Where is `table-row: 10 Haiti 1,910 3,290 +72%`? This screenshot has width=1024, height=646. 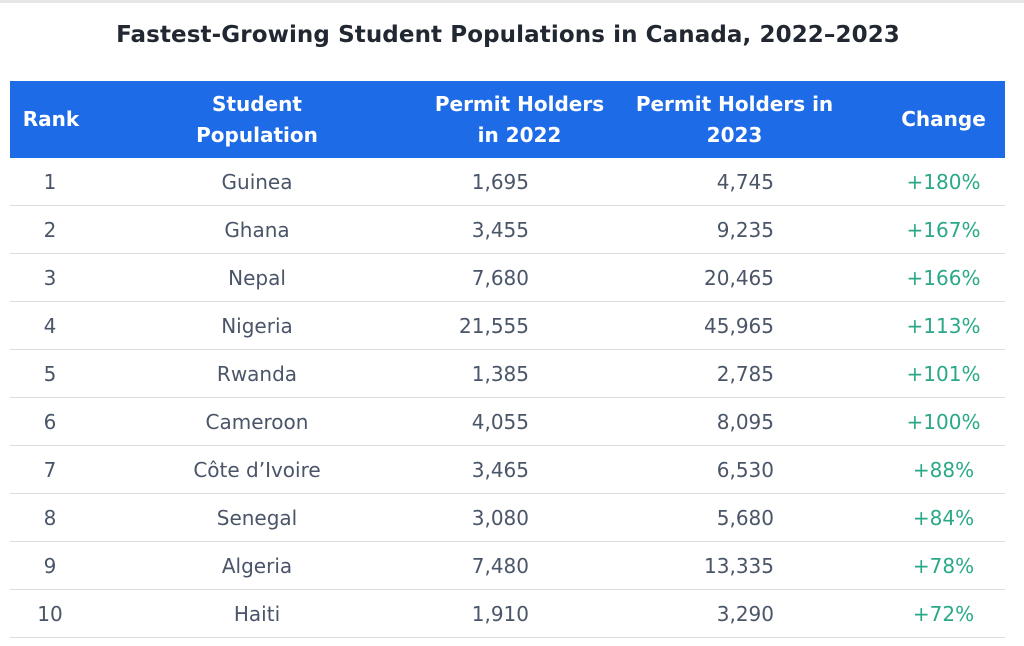 table-row: 10 Haiti 1,910 3,290 +72% is located at coordinates (507, 613).